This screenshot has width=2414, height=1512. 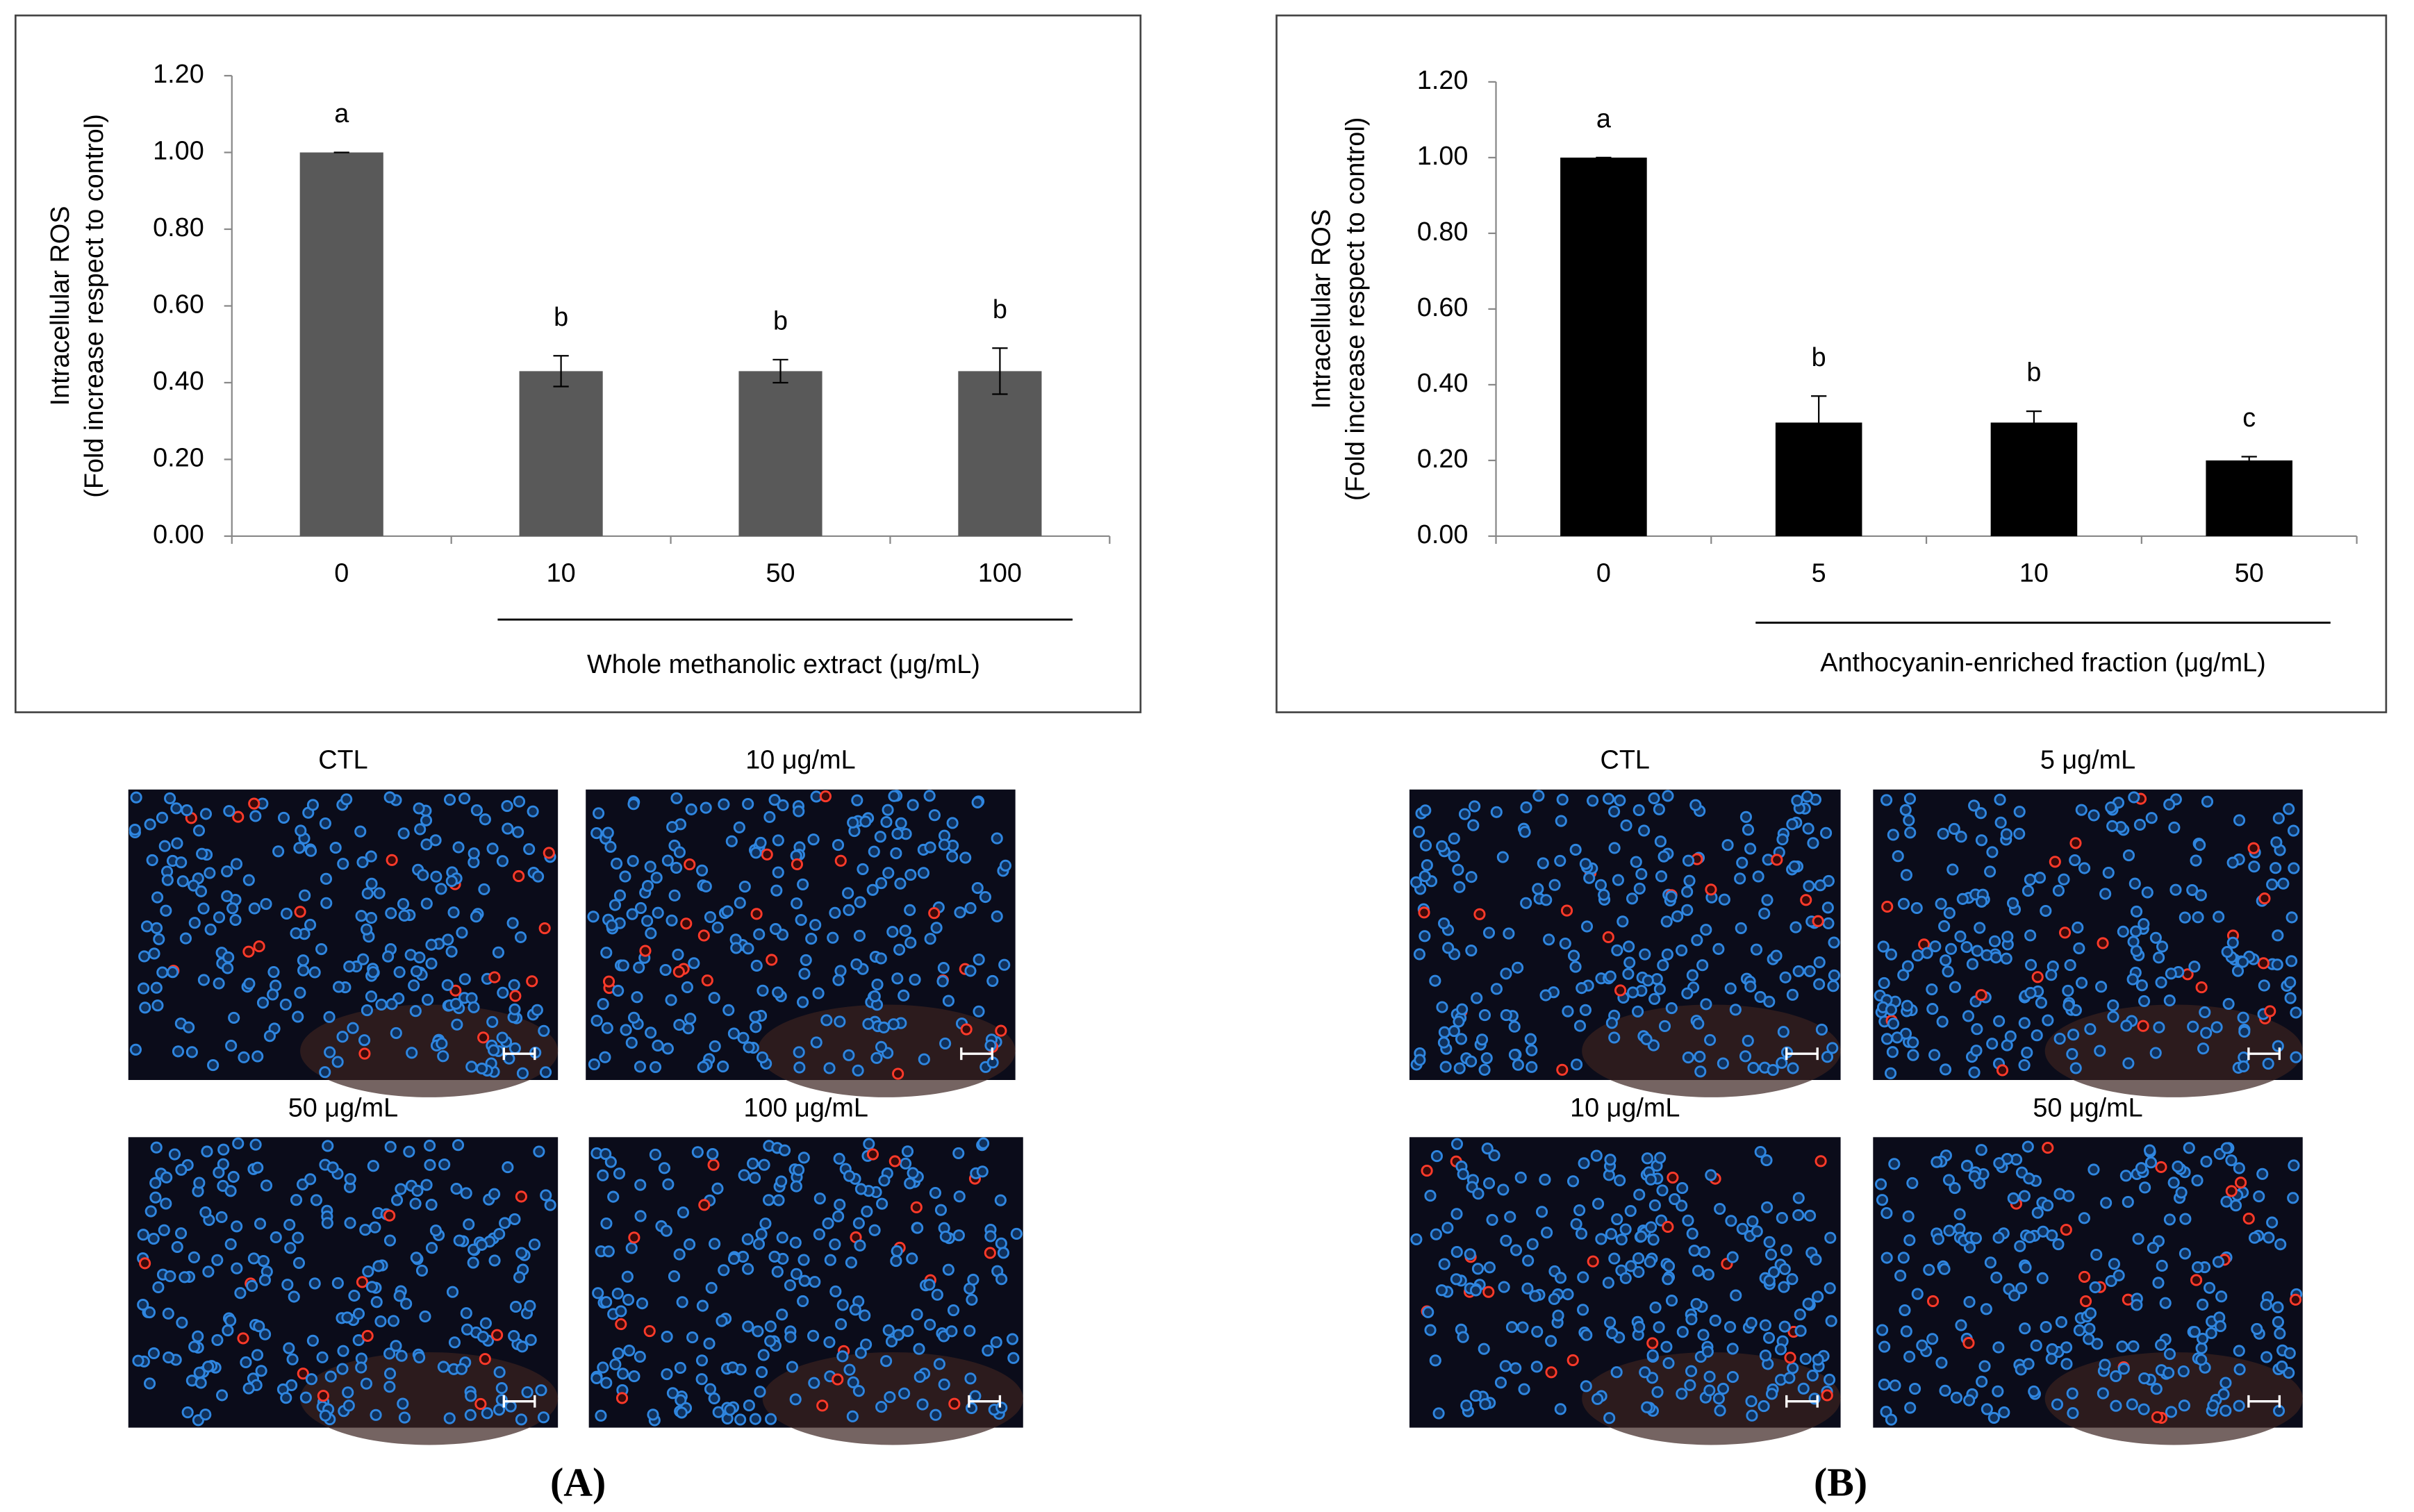 What do you see at coordinates (780, 320) in the screenshot?
I see `significance-letter: b` at bounding box center [780, 320].